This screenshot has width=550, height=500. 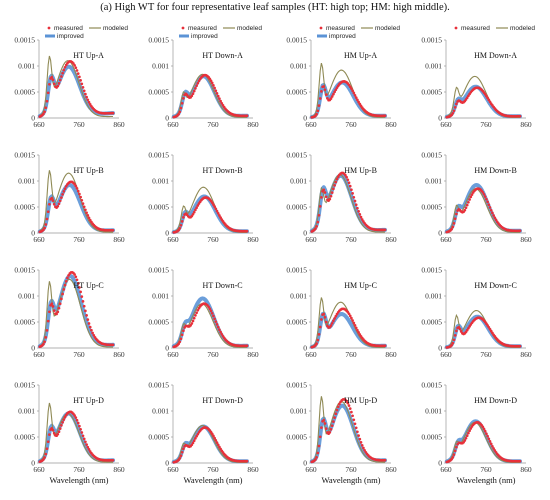 I want to click on panel-title: HM Up-D, so click(x=360, y=400).